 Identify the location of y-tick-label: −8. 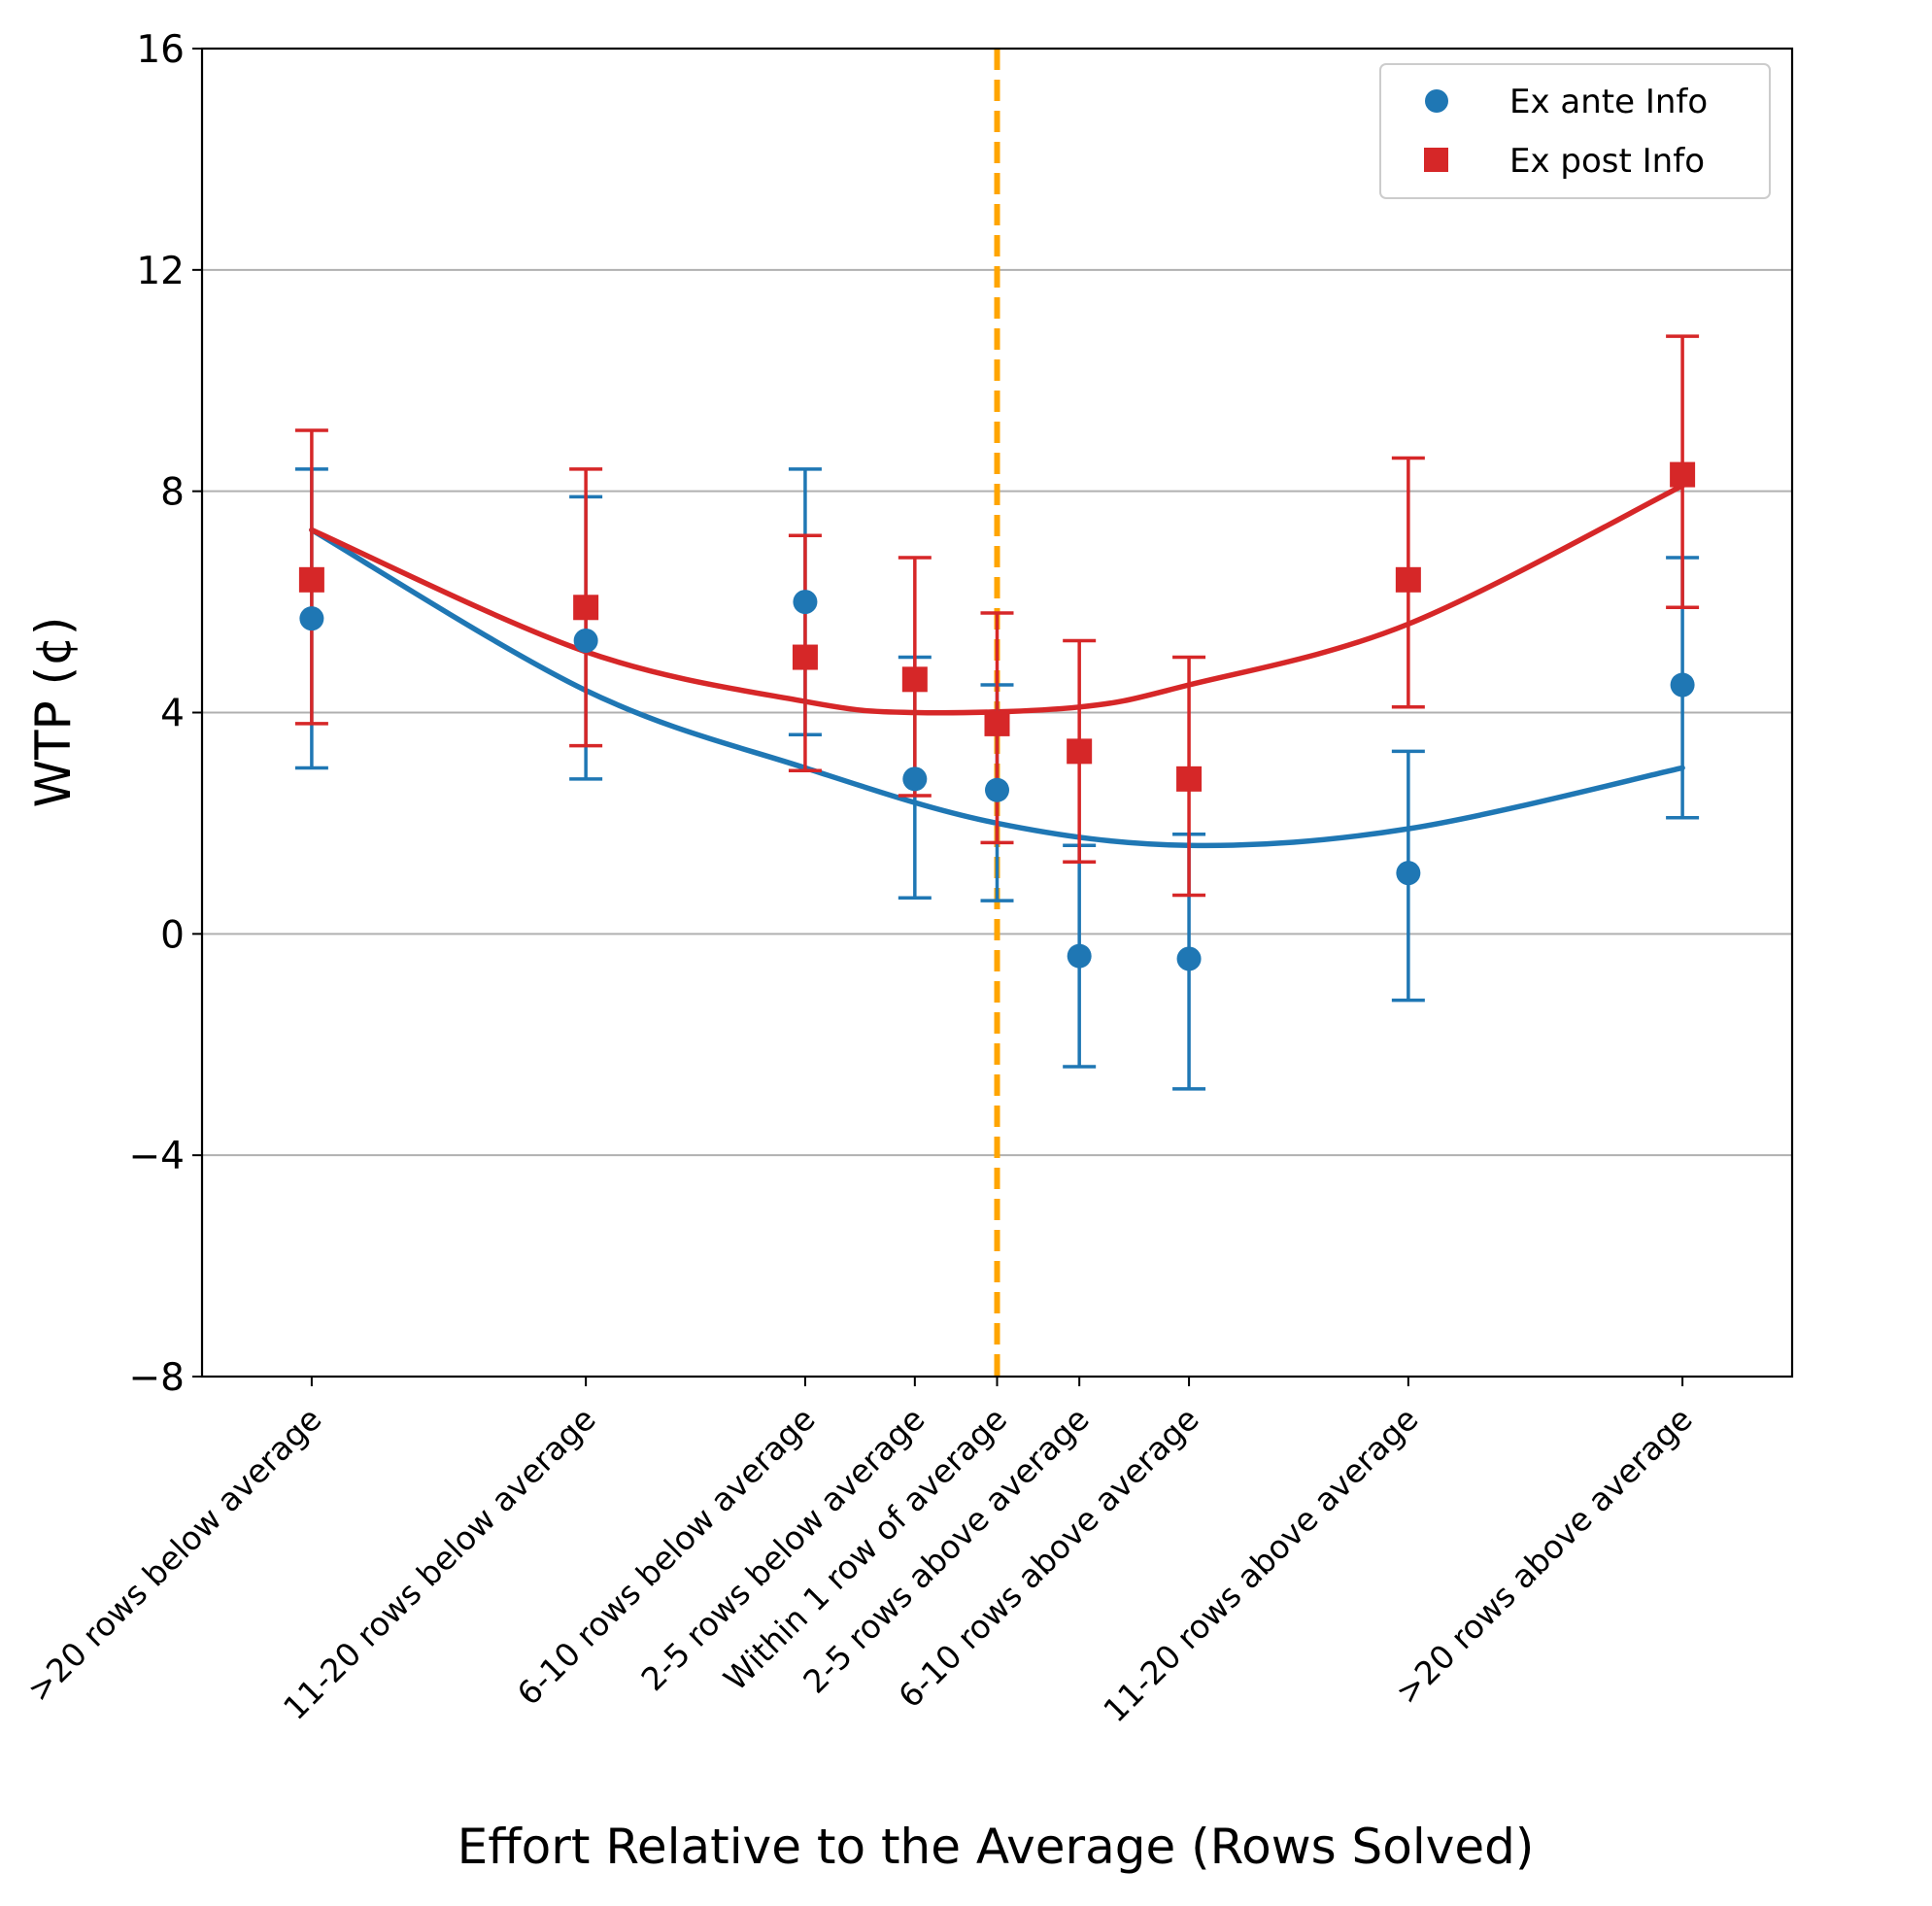
(157, 1378).